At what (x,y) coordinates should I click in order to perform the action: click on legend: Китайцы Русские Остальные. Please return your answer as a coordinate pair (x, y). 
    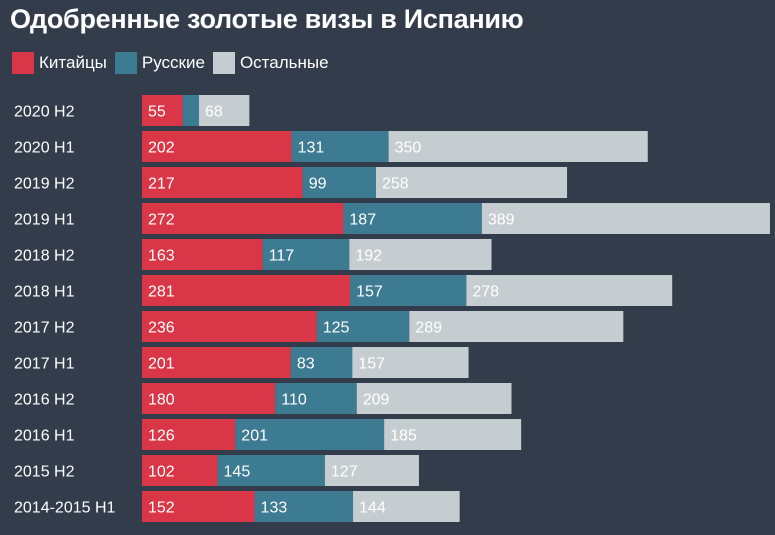
    Looking at the image, I should click on (174, 63).